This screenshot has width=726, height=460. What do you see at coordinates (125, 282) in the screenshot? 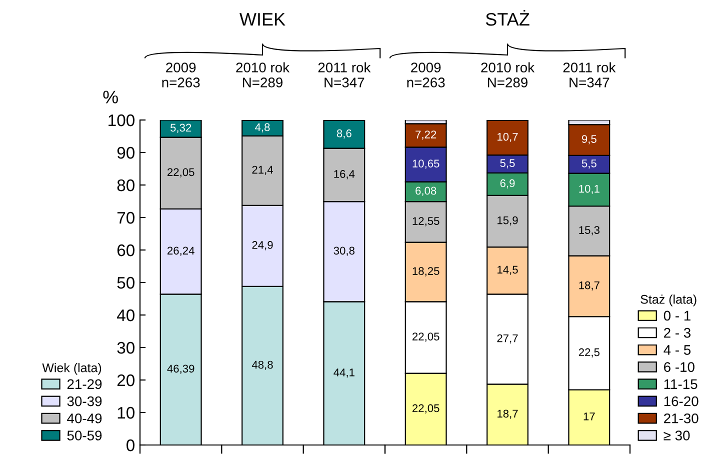
I see `y-tick-label: 50` at bounding box center [125, 282].